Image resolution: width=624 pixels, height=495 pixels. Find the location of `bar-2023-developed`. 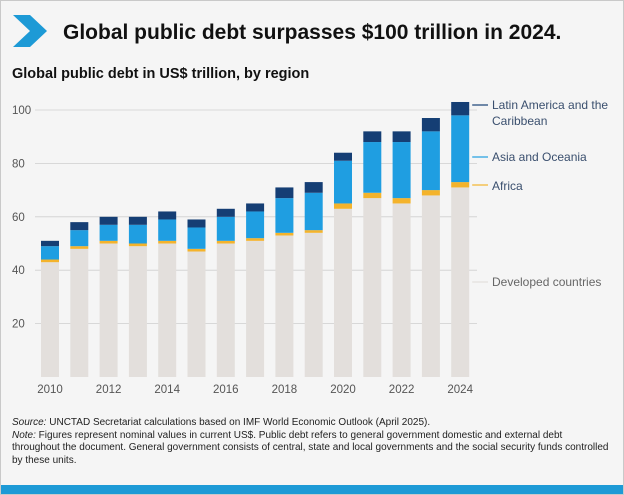

bar-2023-developed is located at coordinates (430, 286).